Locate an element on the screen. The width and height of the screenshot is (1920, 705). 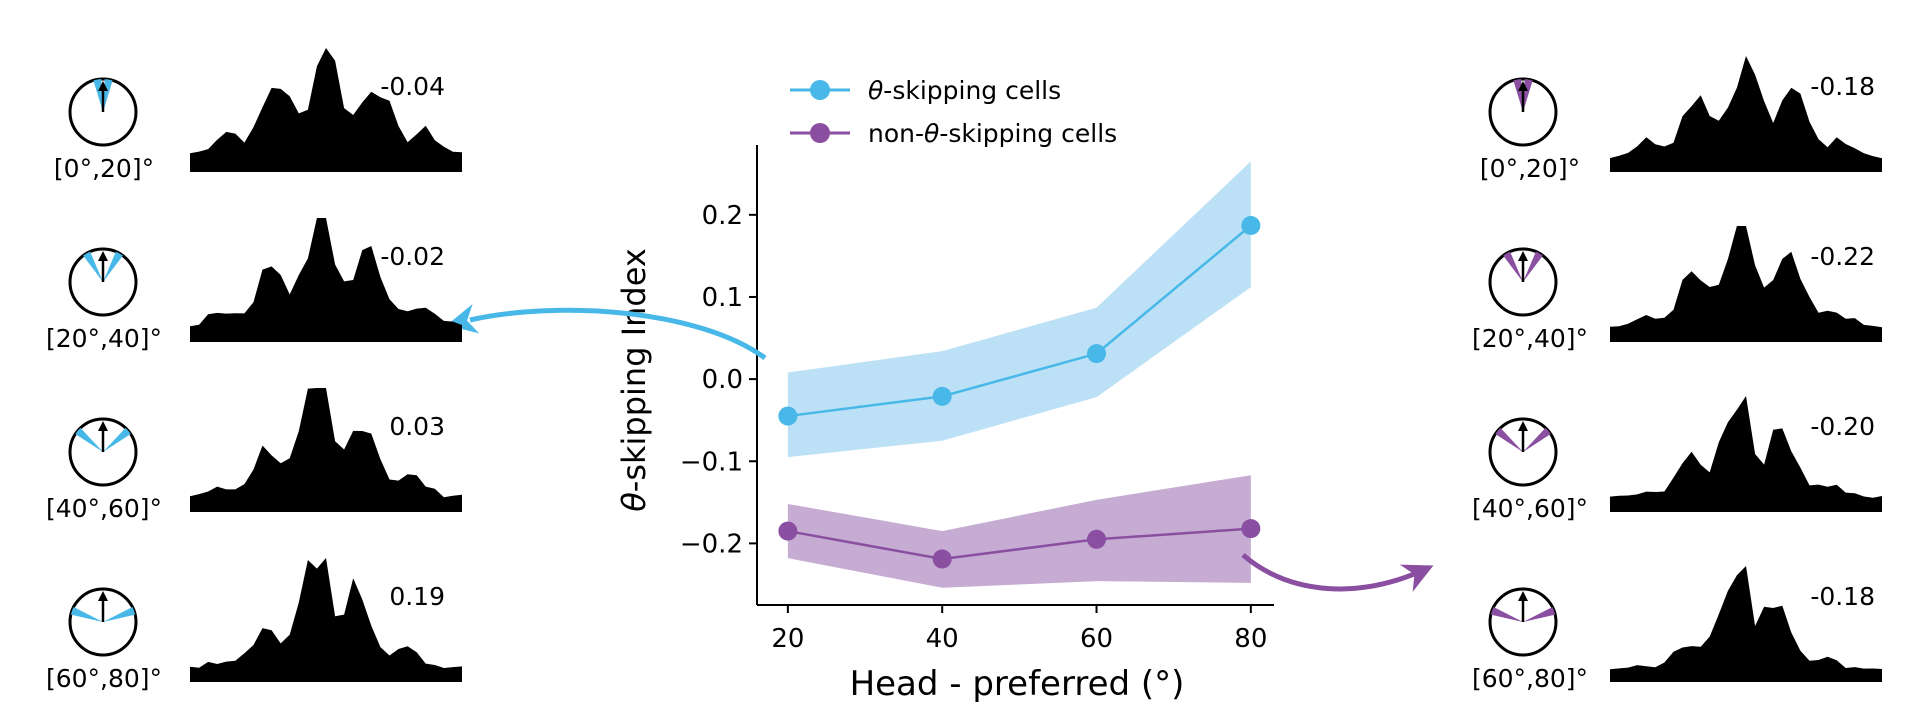
legend-entry-non-theta: non-θ-skipping cells is located at coordinates (953, 133).